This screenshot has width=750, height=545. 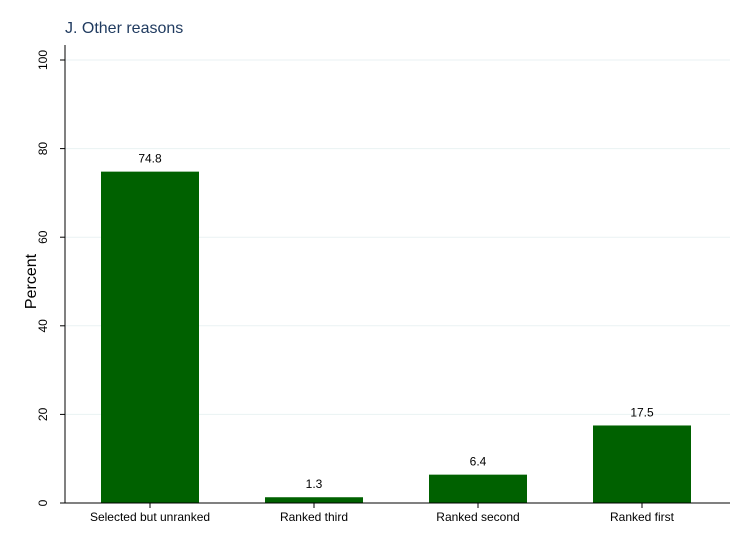 What do you see at coordinates (314, 517) in the screenshot?
I see `x-tick-label: Ranked third` at bounding box center [314, 517].